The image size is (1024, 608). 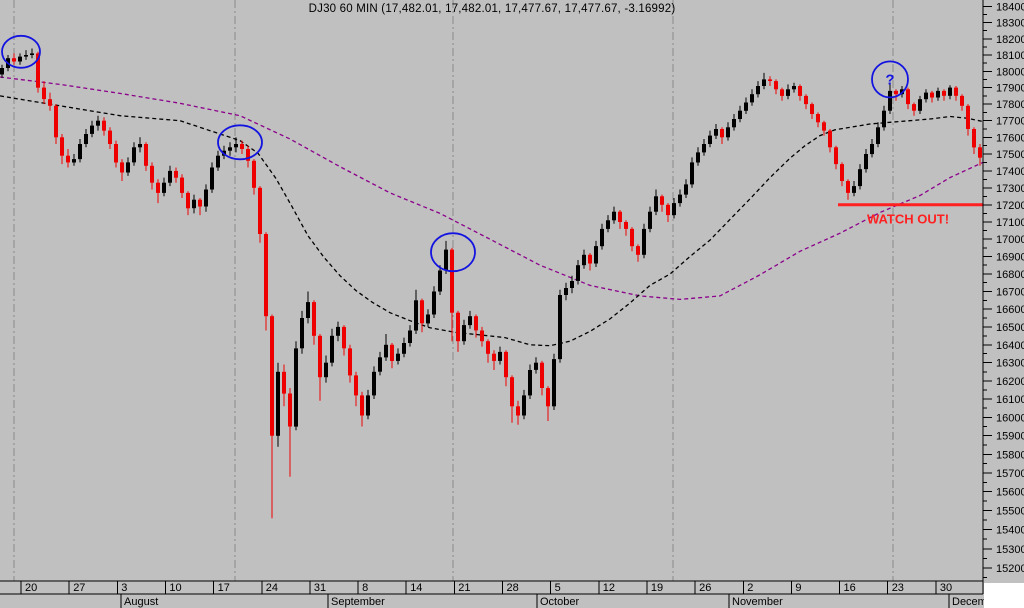 I want to click on week-label: 26, so click(x=705, y=588).